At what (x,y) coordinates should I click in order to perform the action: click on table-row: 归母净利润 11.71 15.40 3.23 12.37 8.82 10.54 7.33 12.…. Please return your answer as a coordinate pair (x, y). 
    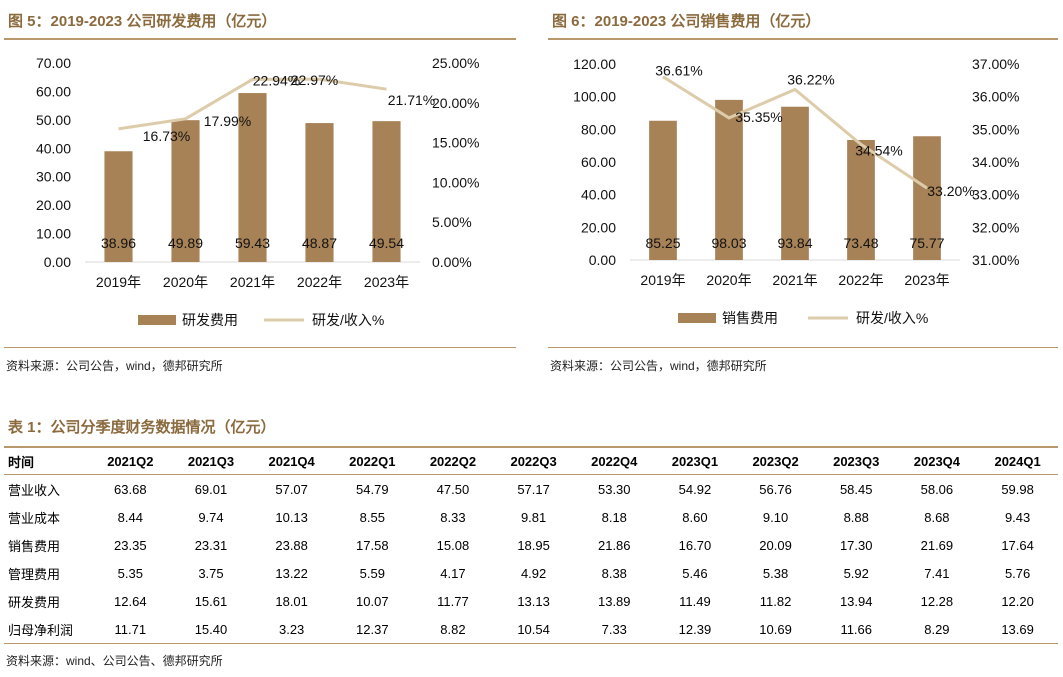
    Looking at the image, I should click on (531, 629).